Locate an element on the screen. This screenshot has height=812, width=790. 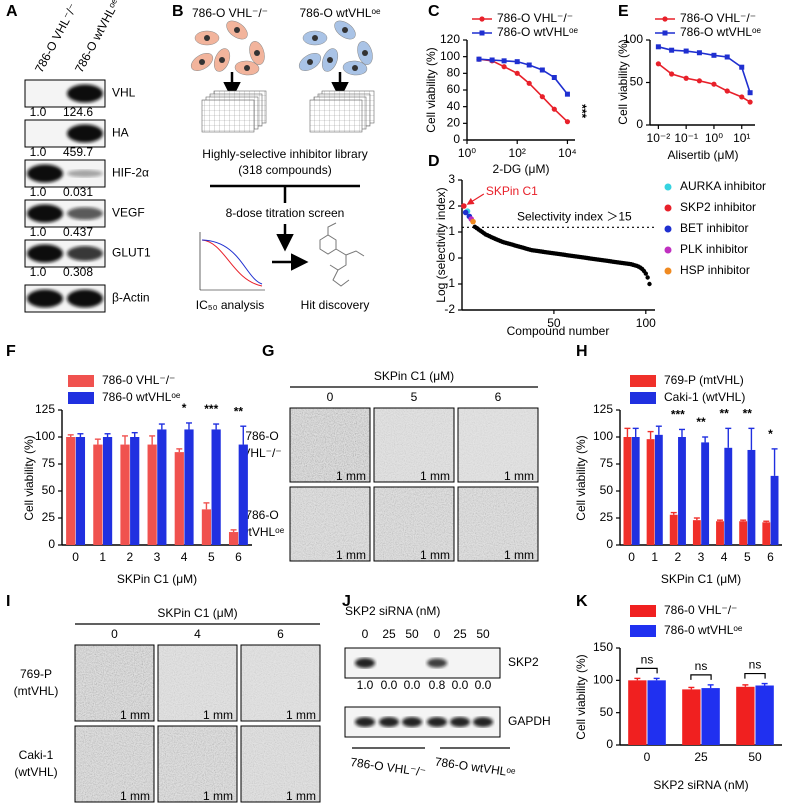
x-tick-label: 10⁴ is located at coordinates (567, 153).